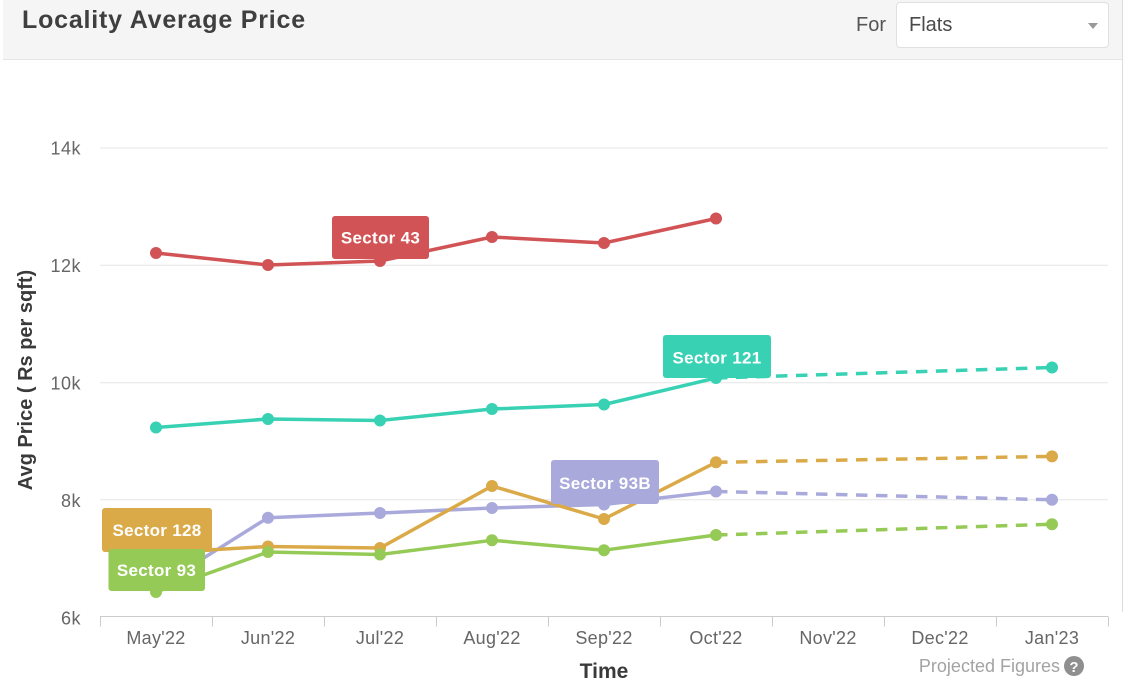  I want to click on svg-text: Nov'22, so click(827, 638).